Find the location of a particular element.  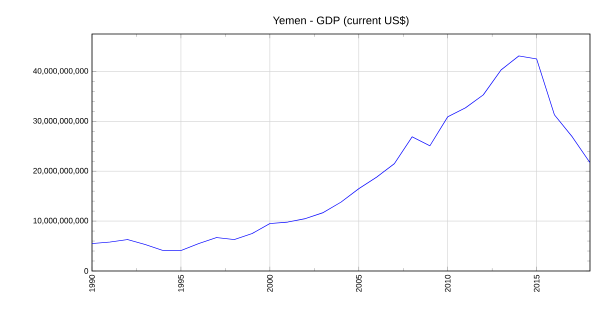

y-tick-label: 10,000,000,000 is located at coordinates (60, 221).